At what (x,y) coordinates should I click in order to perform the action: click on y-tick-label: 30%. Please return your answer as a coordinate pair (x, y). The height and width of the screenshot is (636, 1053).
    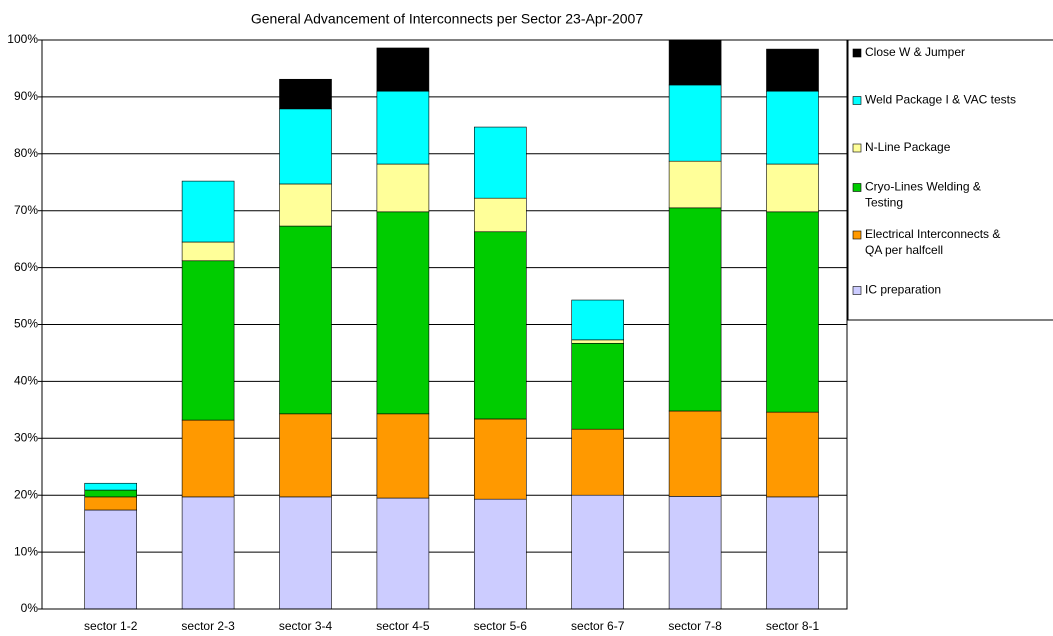
    Looking at the image, I should click on (26, 437).